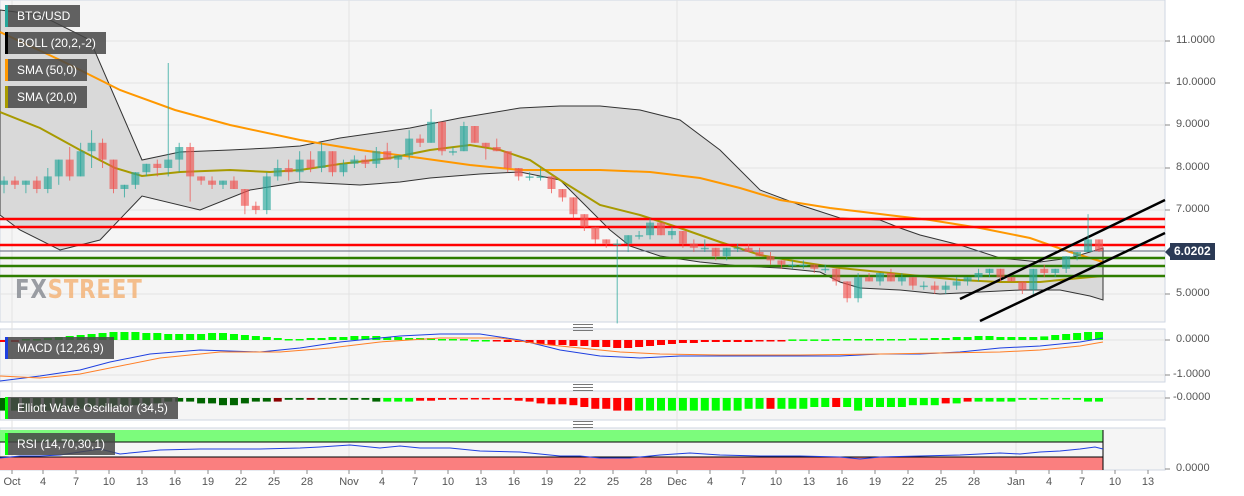  Describe the element at coordinates (307, 482) in the screenshot. I see `x-axis-label: 28` at that location.